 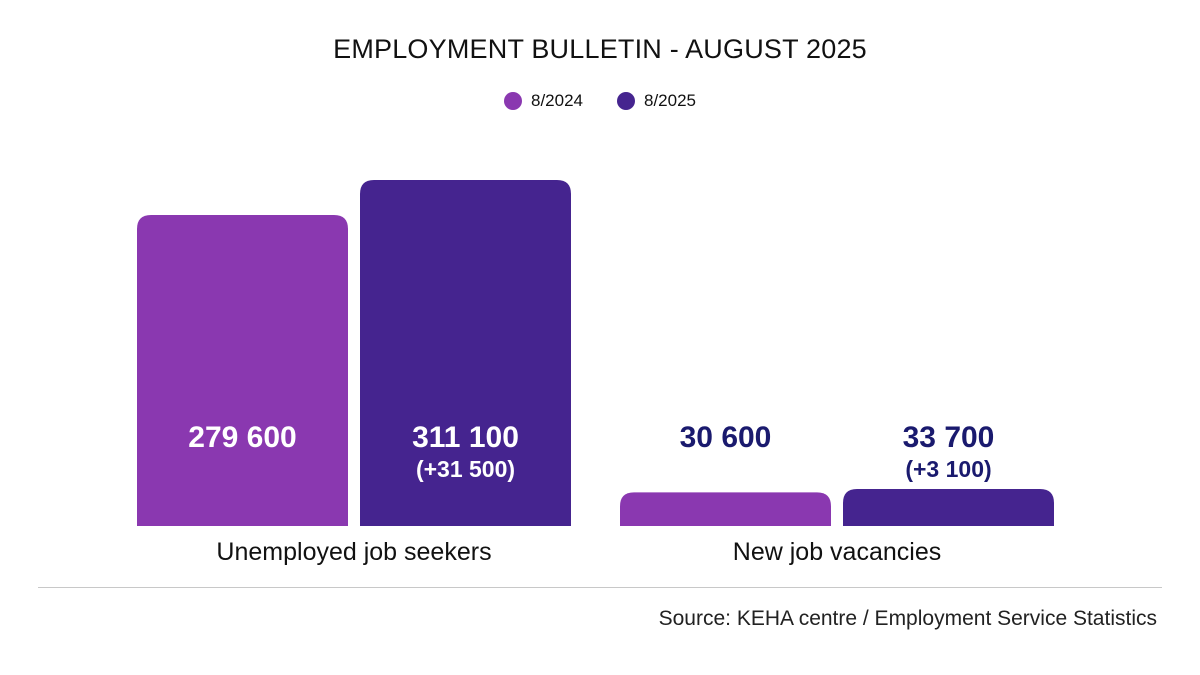 I want to click on value-label-1-0: 30 600, so click(x=726, y=437).